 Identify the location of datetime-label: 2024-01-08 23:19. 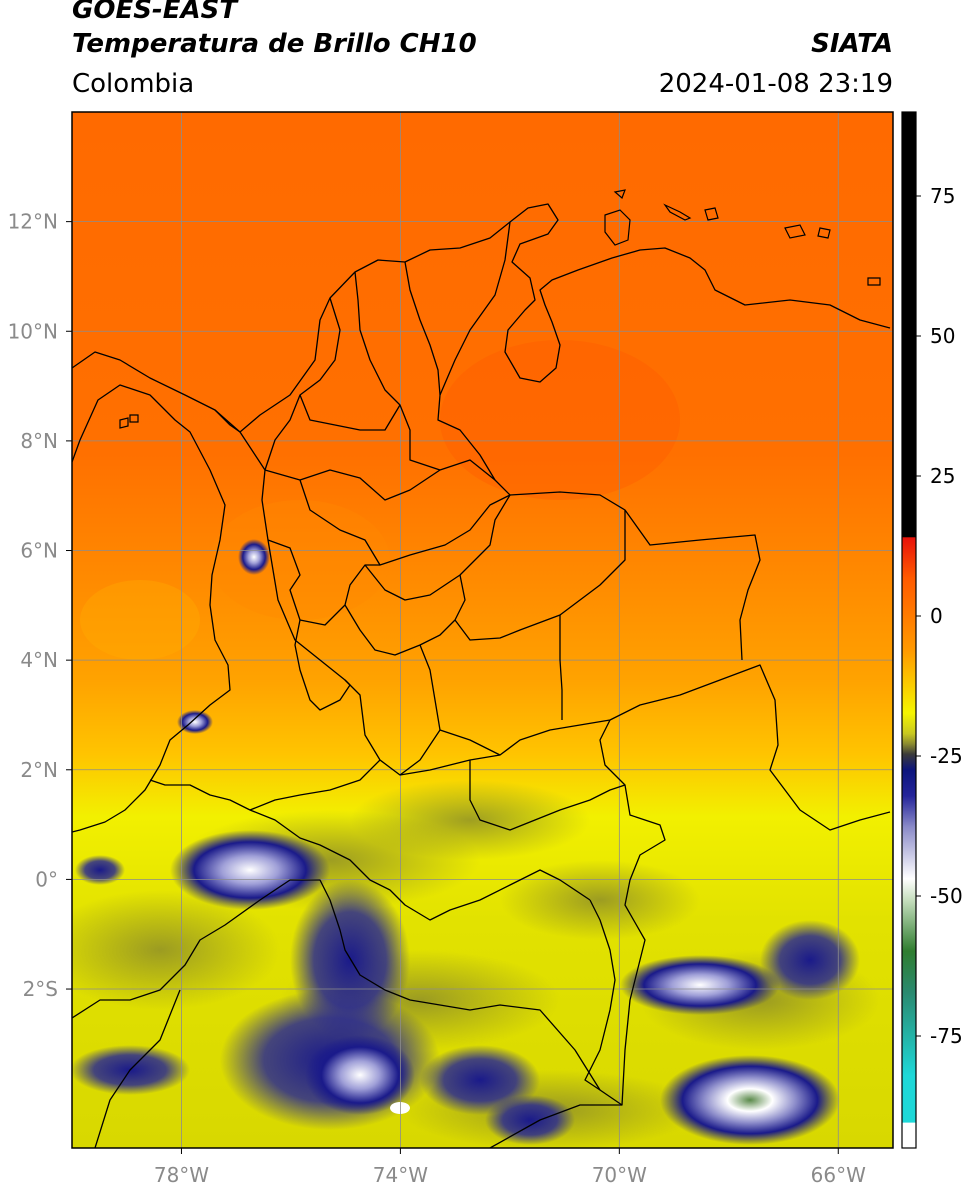
(775, 84).